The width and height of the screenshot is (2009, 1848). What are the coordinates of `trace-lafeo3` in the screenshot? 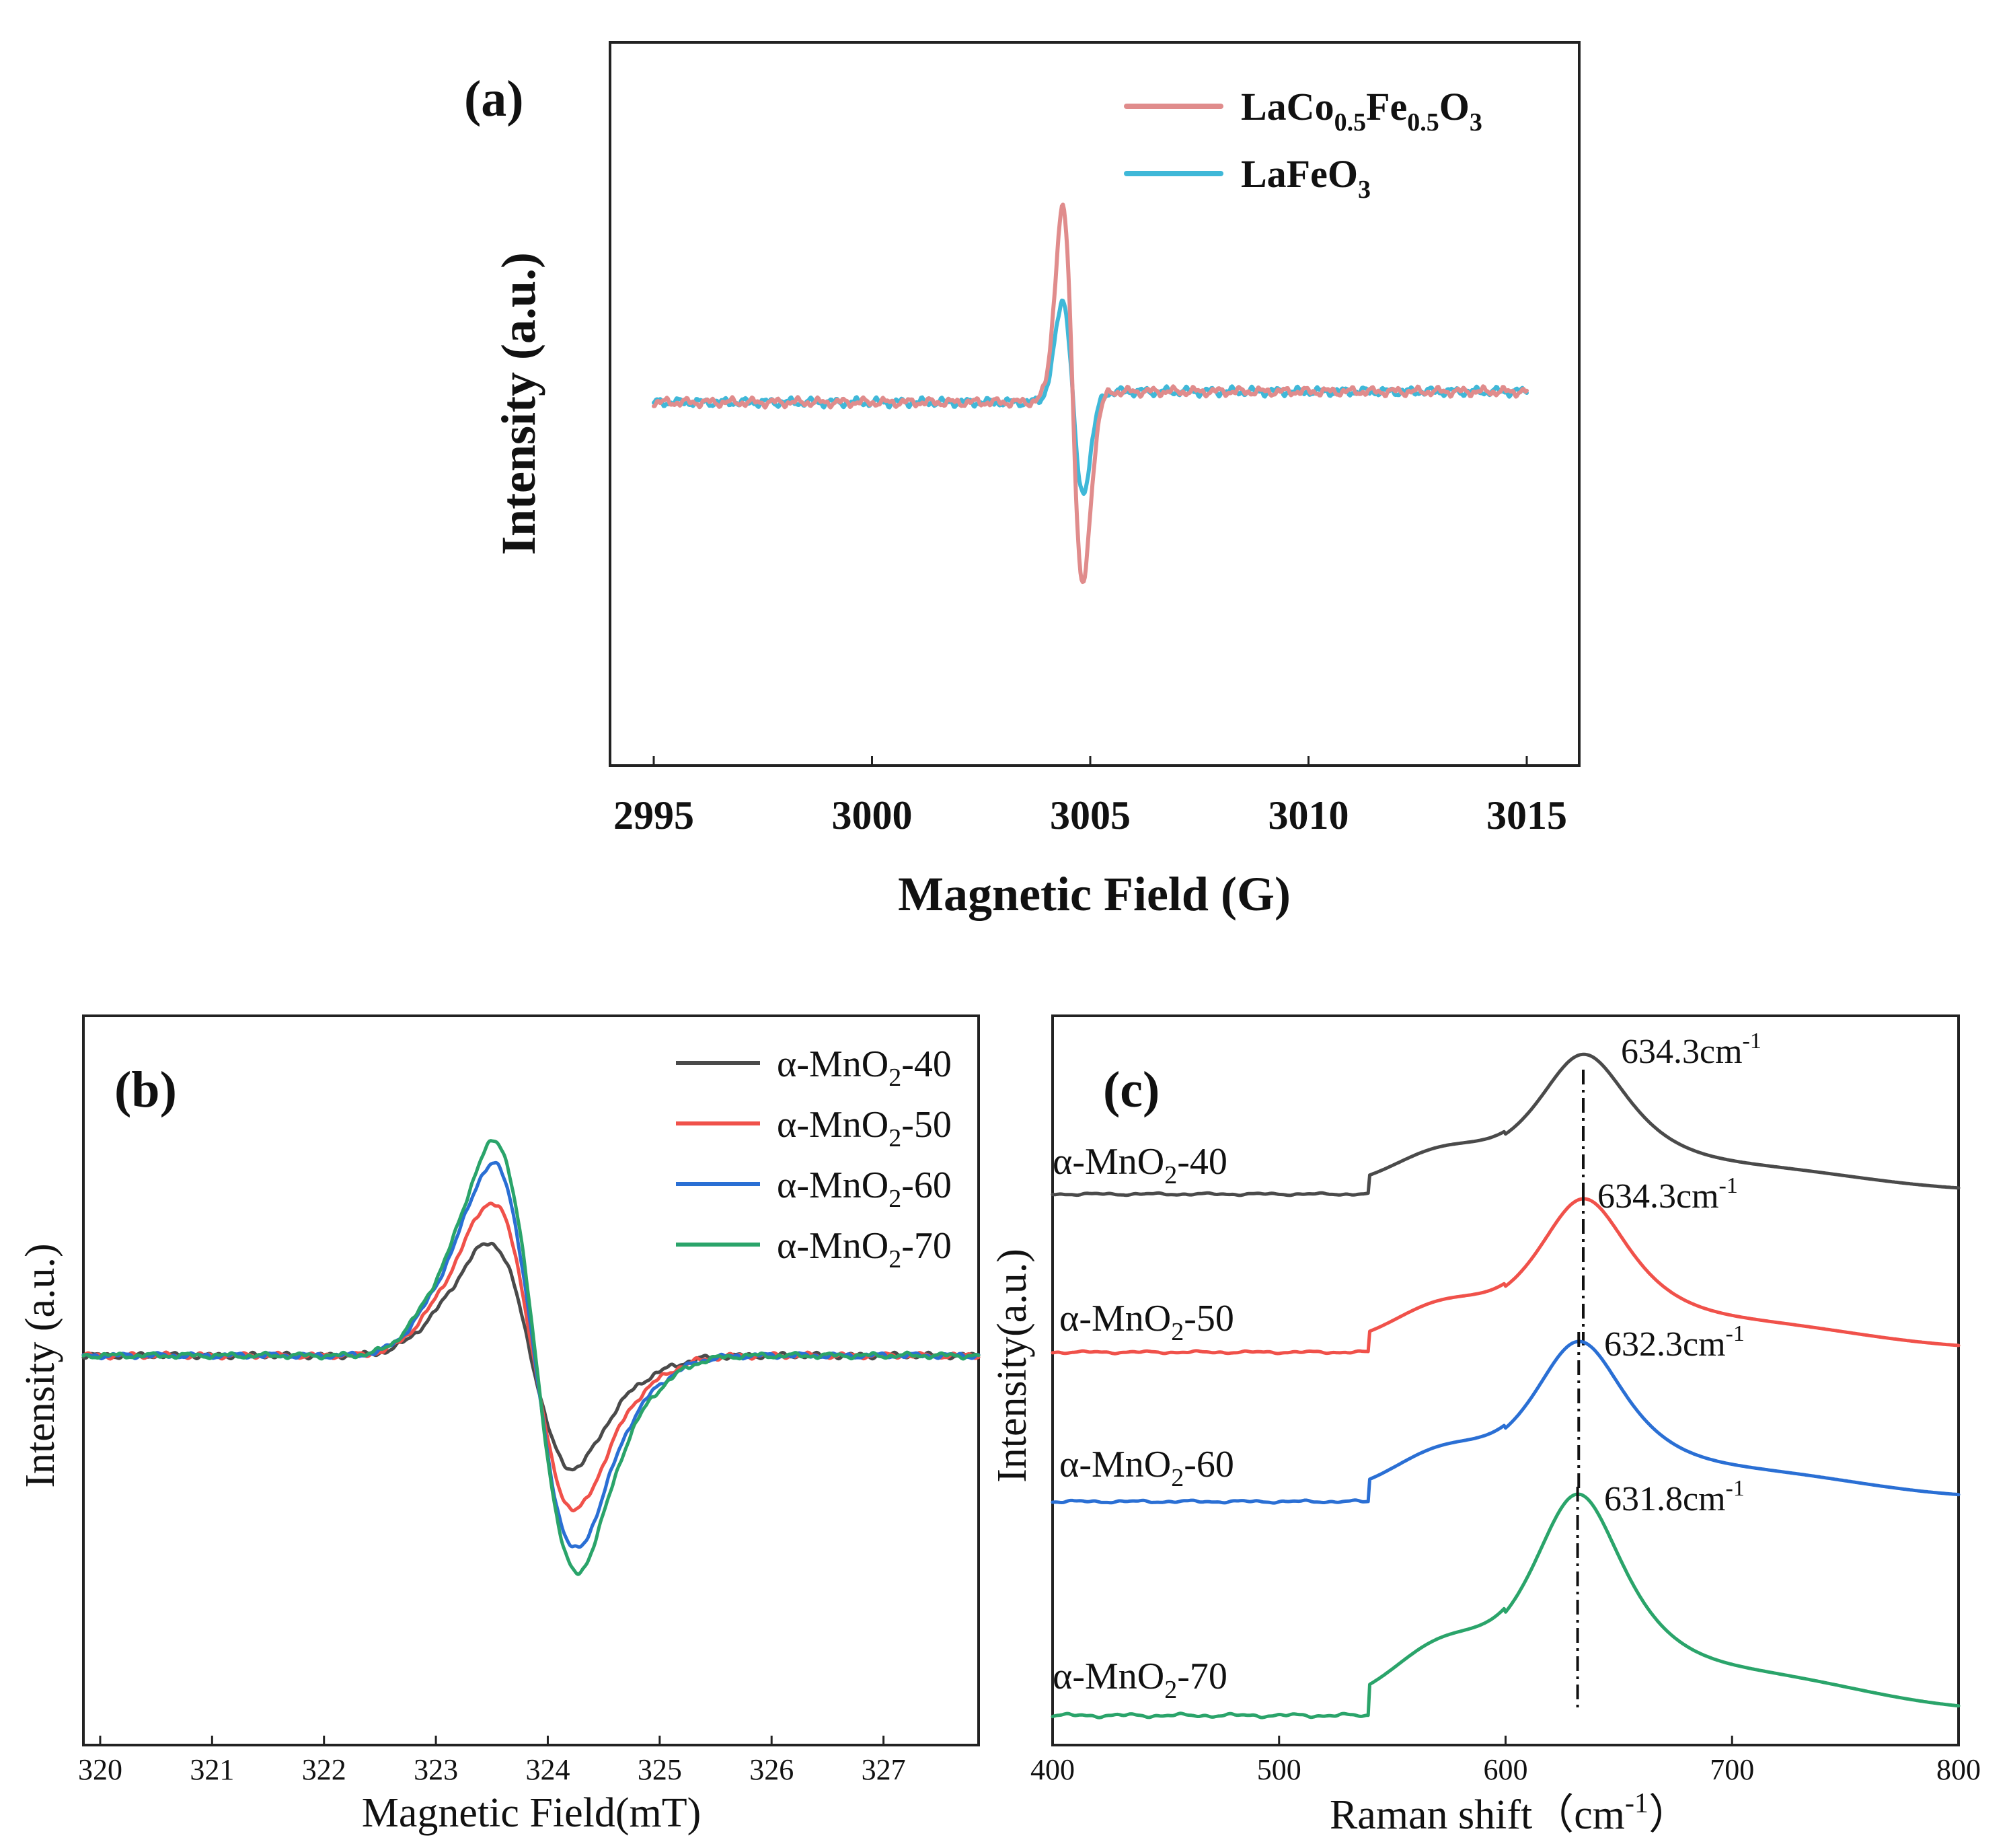 It's located at (1090, 397).